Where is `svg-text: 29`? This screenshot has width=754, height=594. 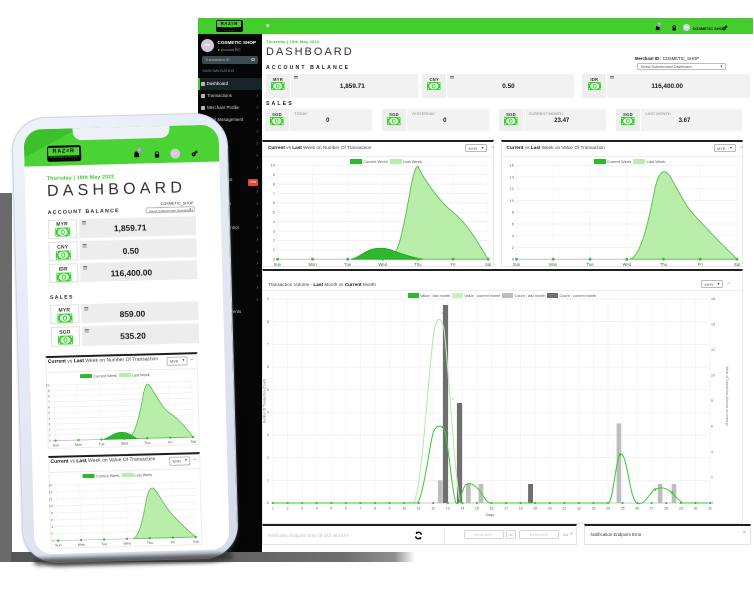
svg-text: 29 is located at coordinates (681, 509).